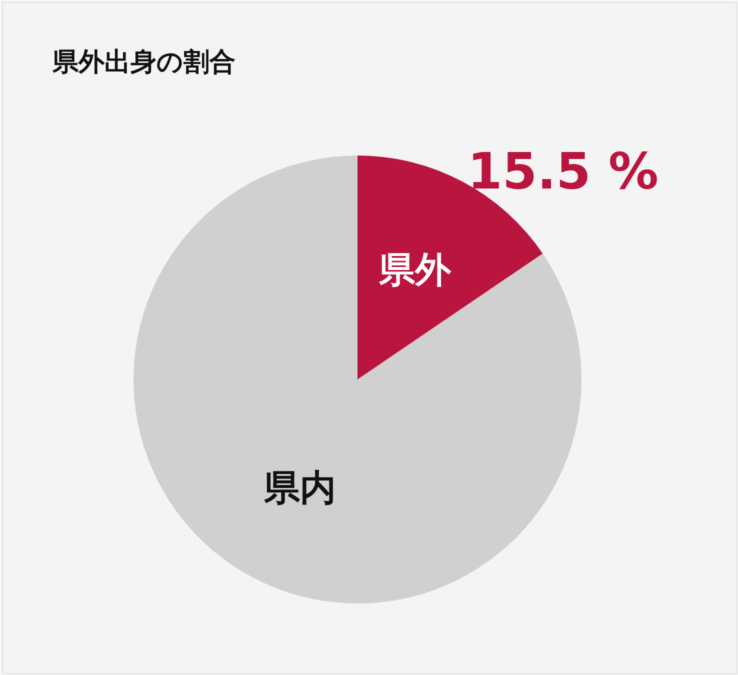  What do you see at coordinates (415, 271) in the screenshot?
I see `slice-label: 県外` at bounding box center [415, 271].